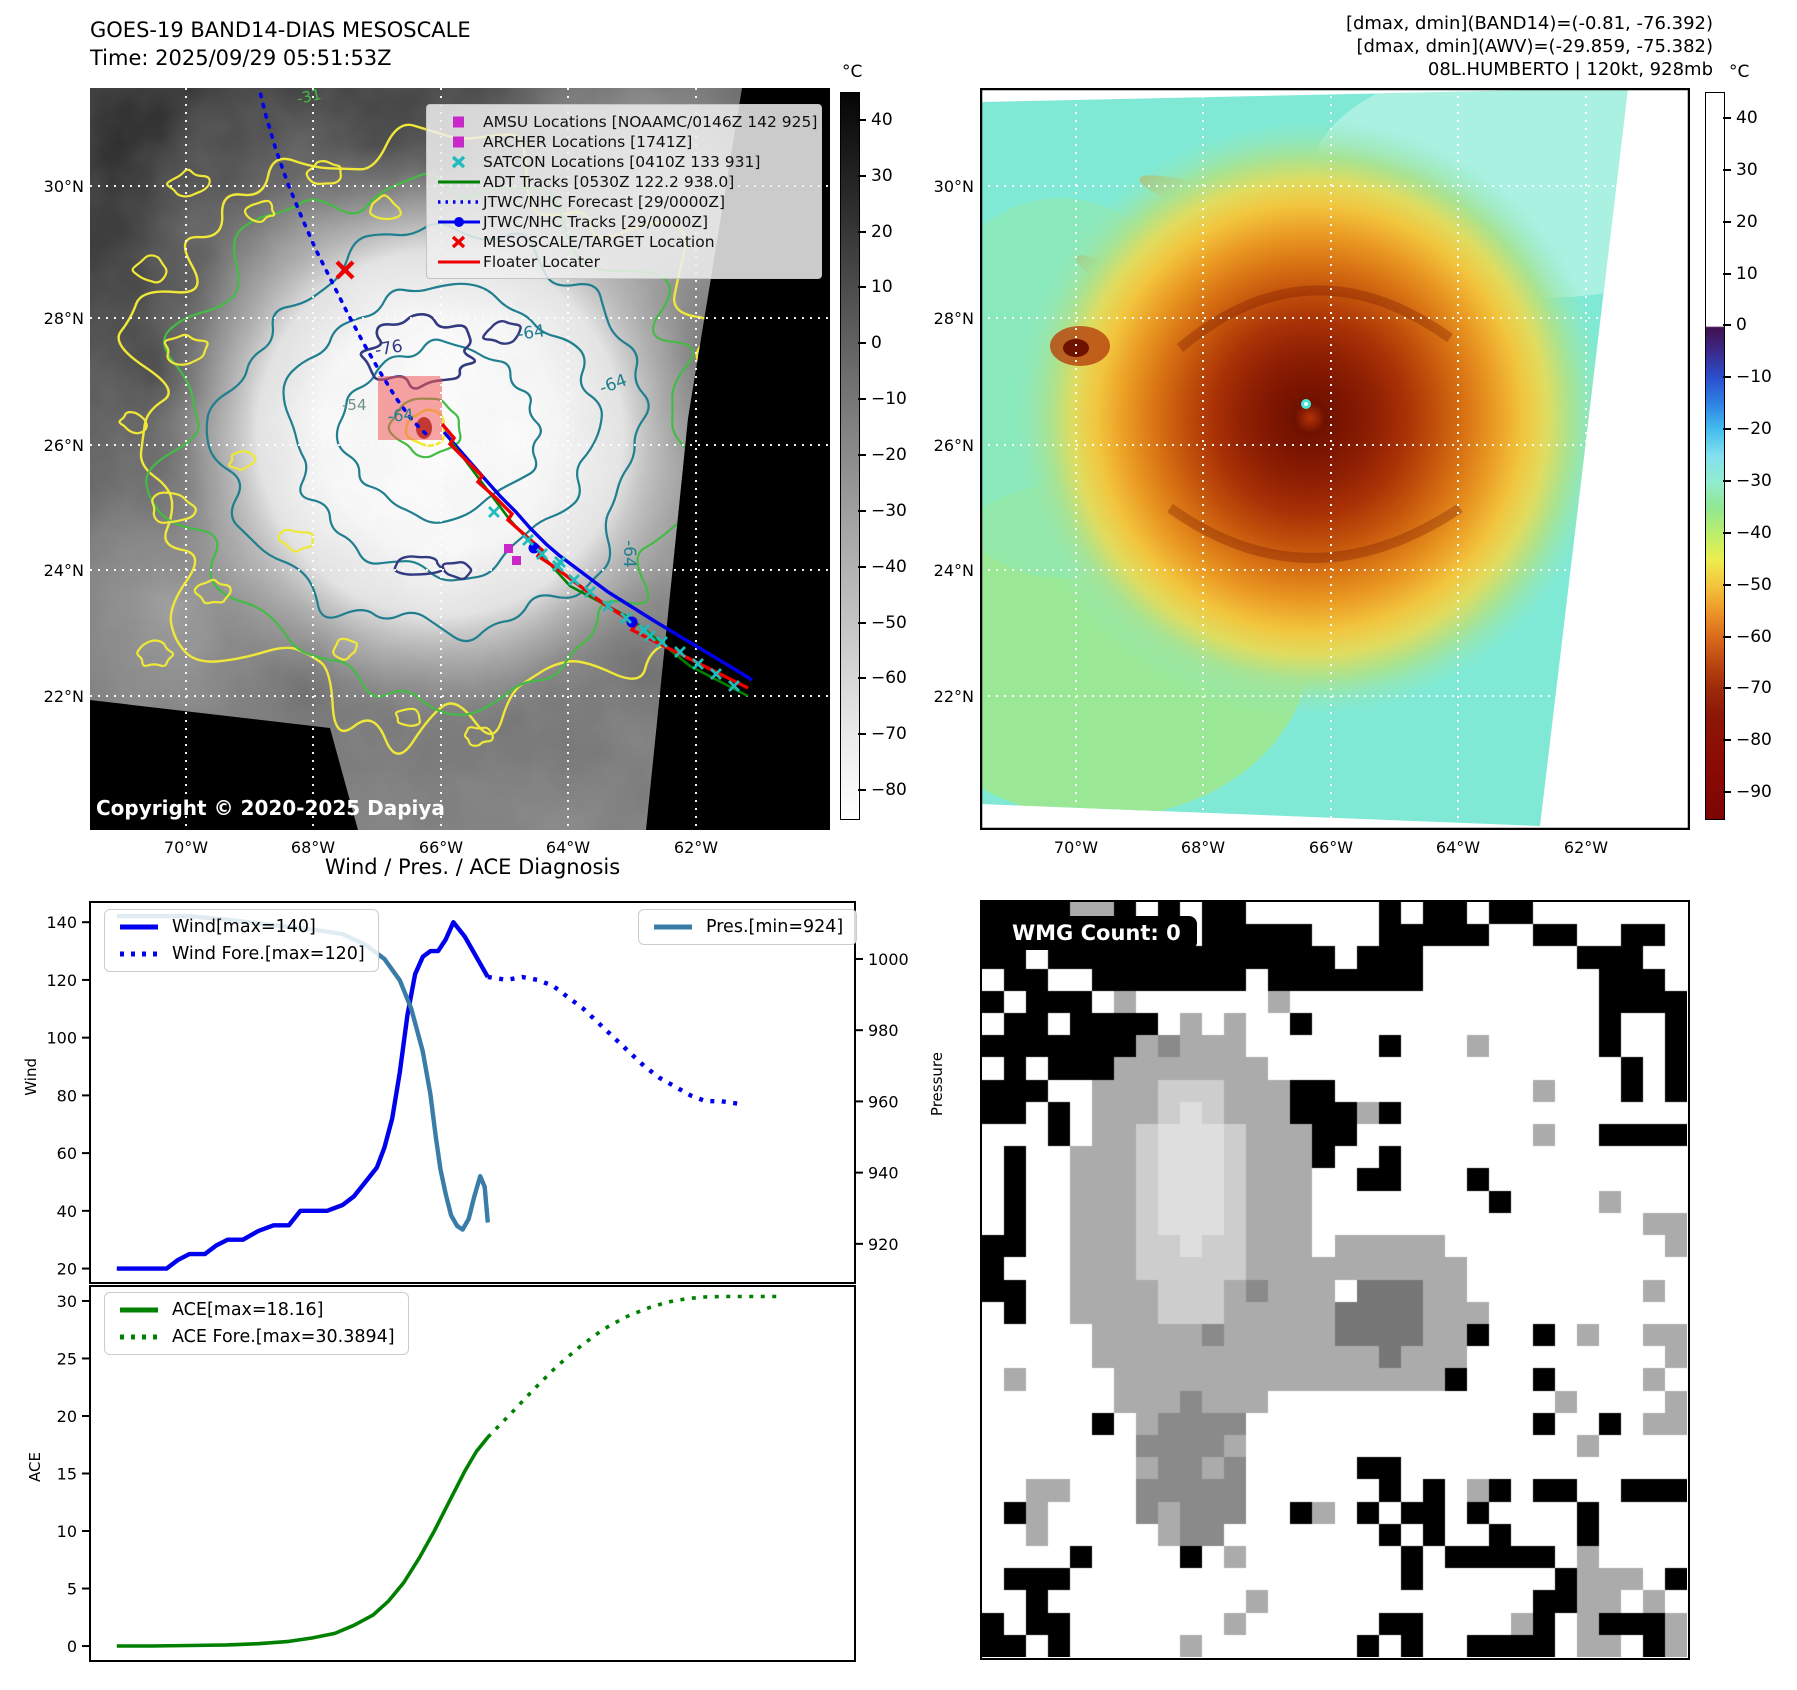 This screenshot has height=1690, width=1797. What do you see at coordinates (1747, 117) in the screenshot?
I see `colorbar-tick-label: 40` at bounding box center [1747, 117].